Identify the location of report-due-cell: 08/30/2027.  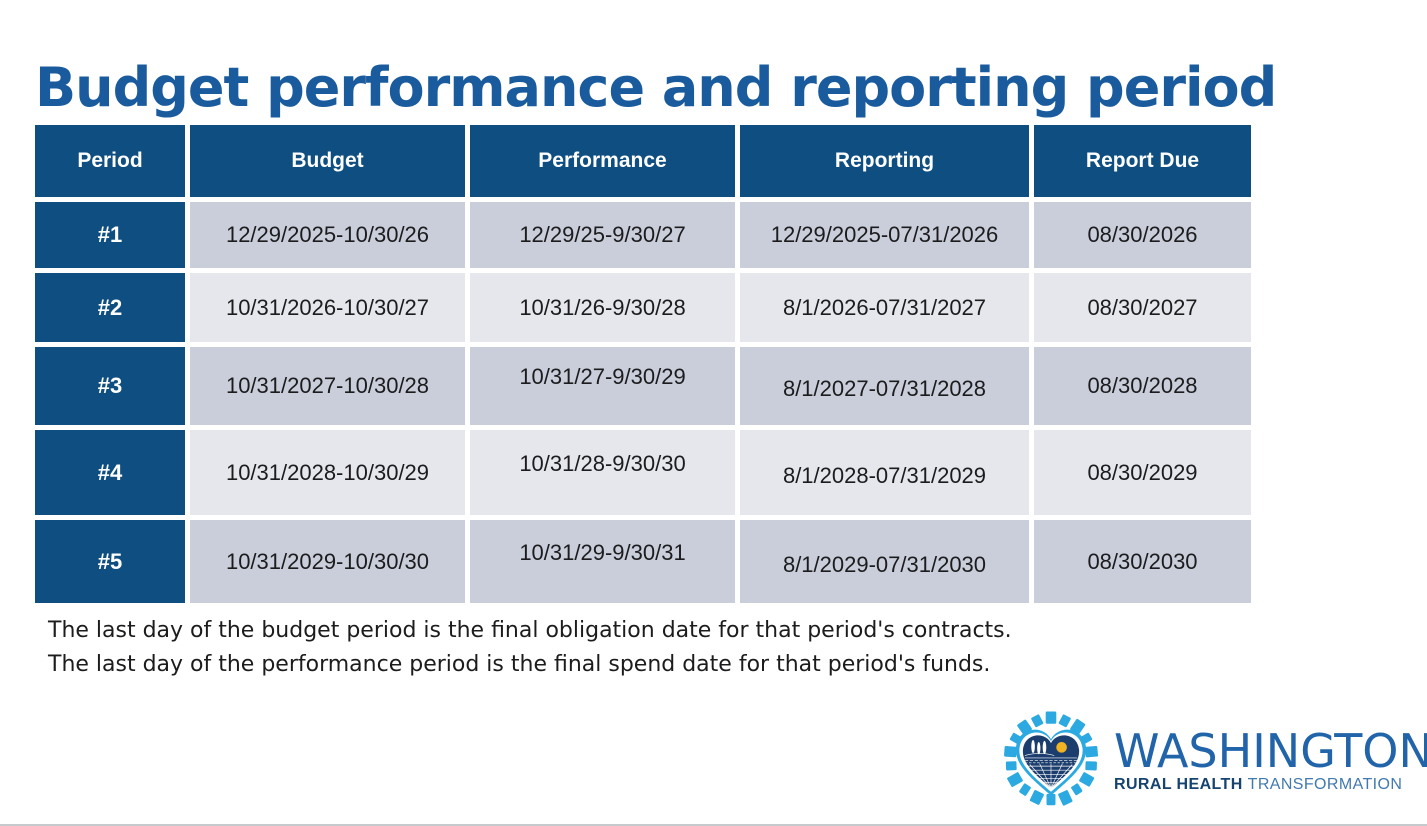
(1142, 307).